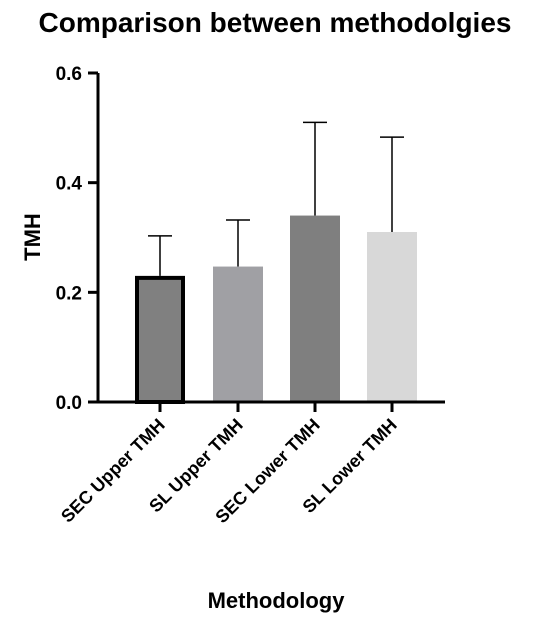  I want to click on y-axis-label: TMH, so click(32, 237).